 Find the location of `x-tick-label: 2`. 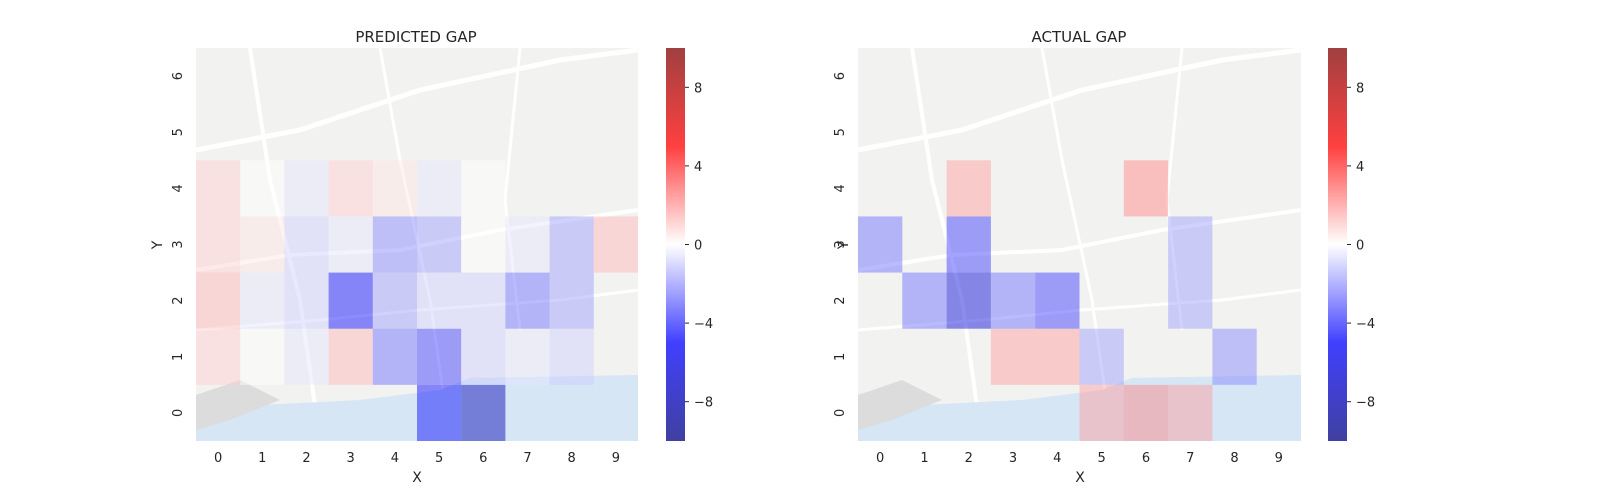

x-tick-label: 2 is located at coordinates (969, 458).